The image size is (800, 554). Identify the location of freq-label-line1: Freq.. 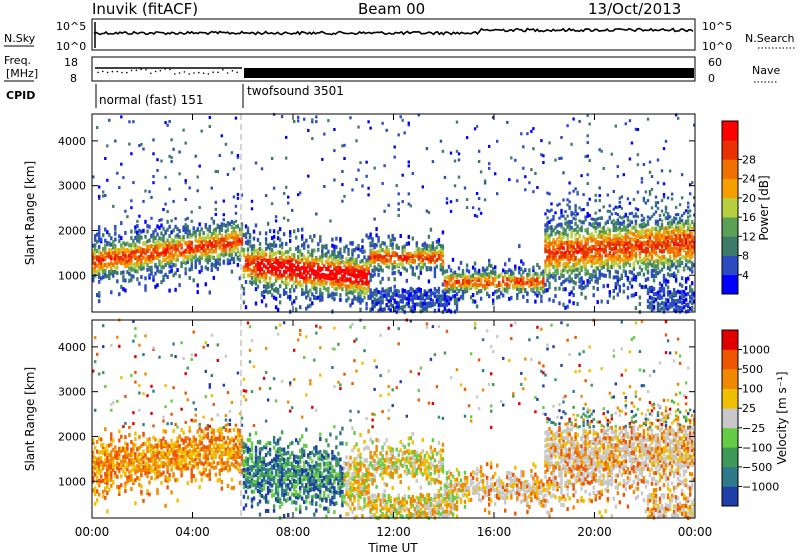
(17, 60).